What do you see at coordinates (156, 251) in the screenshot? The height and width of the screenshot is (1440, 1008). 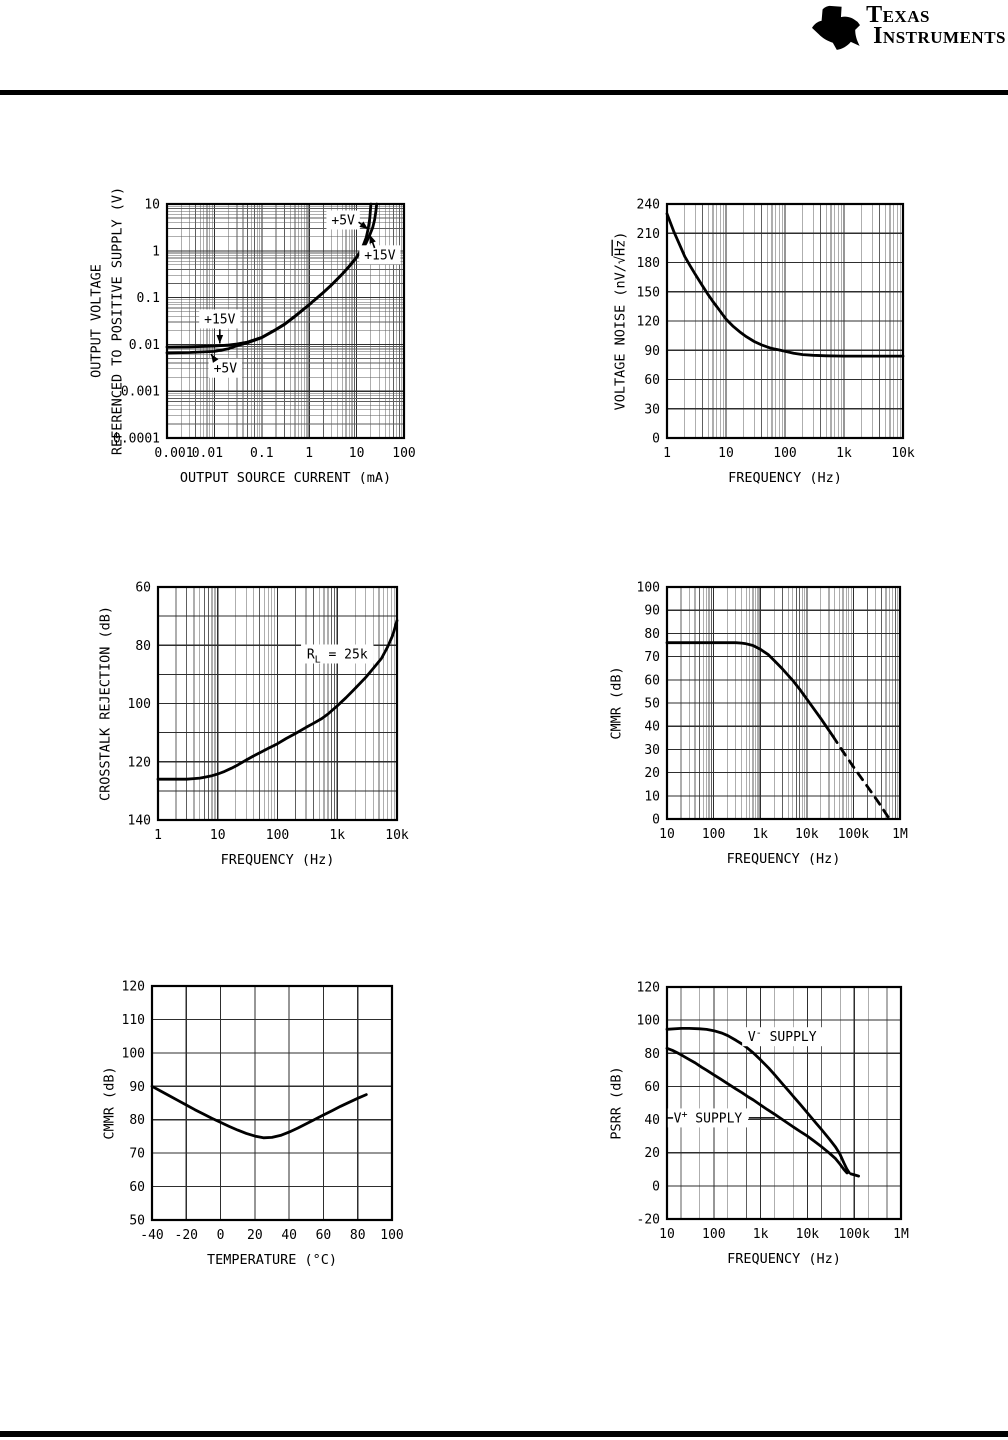 I see `y-tick-label: 1` at bounding box center [156, 251].